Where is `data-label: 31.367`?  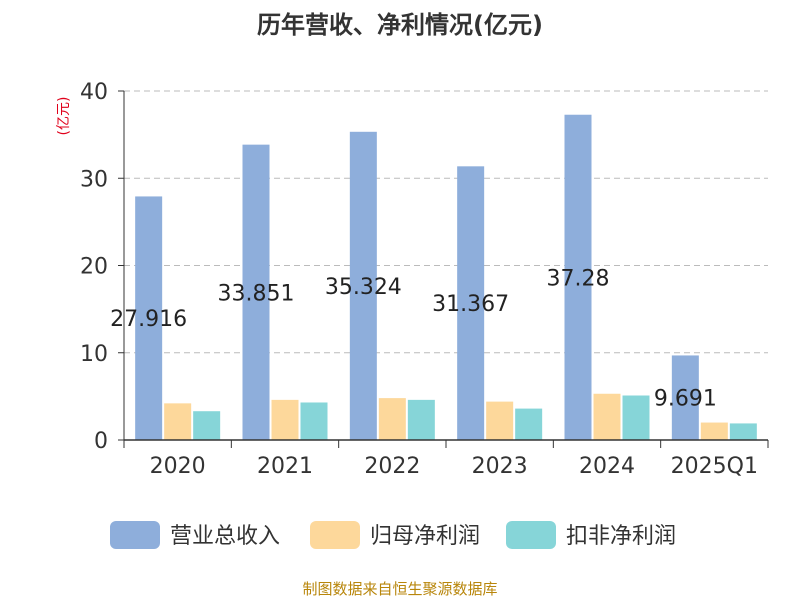
data-label: 31.367 is located at coordinates (470, 304).